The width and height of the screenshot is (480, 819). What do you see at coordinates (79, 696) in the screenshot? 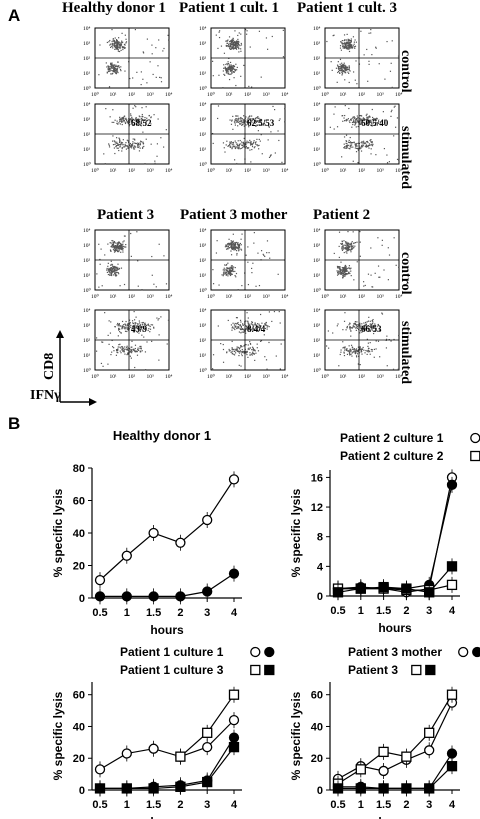
I see `y-tick-label: 60` at bounding box center [79, 696].